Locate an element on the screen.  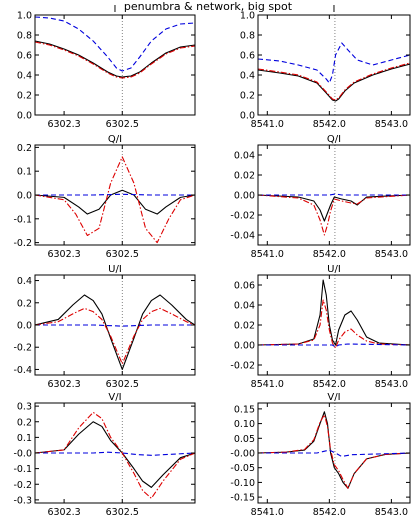
chart-panel-7: V/I -0.3 -0.2 -0.1 -0.0 0.1 0.2 0.3 6302.3 6302.5 is located at coordinates (104, 455).